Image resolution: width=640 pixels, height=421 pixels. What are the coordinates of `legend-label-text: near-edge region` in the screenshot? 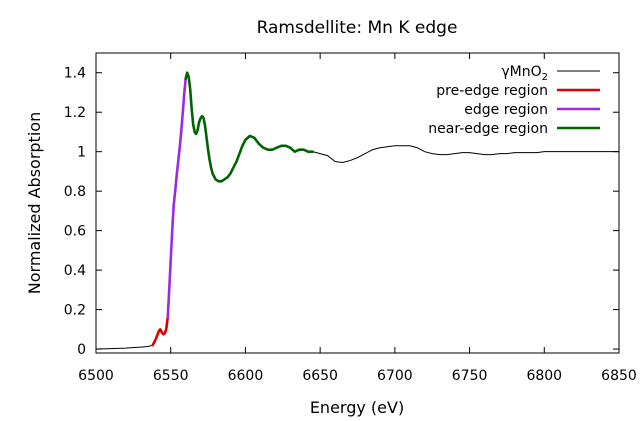 It's located at (488, 129).